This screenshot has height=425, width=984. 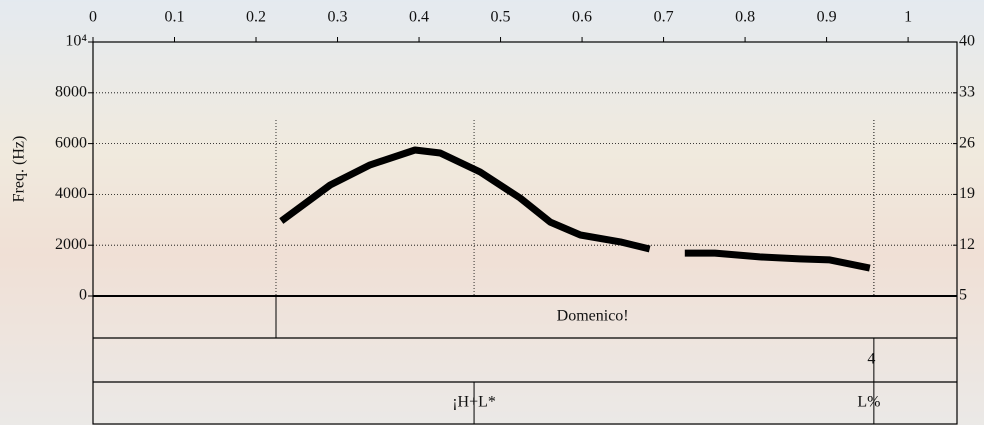 What do you see at coordinates (963, 295) in the screenshot?
I see `y2-tick-label: 5` at bounding box center [963, 295].